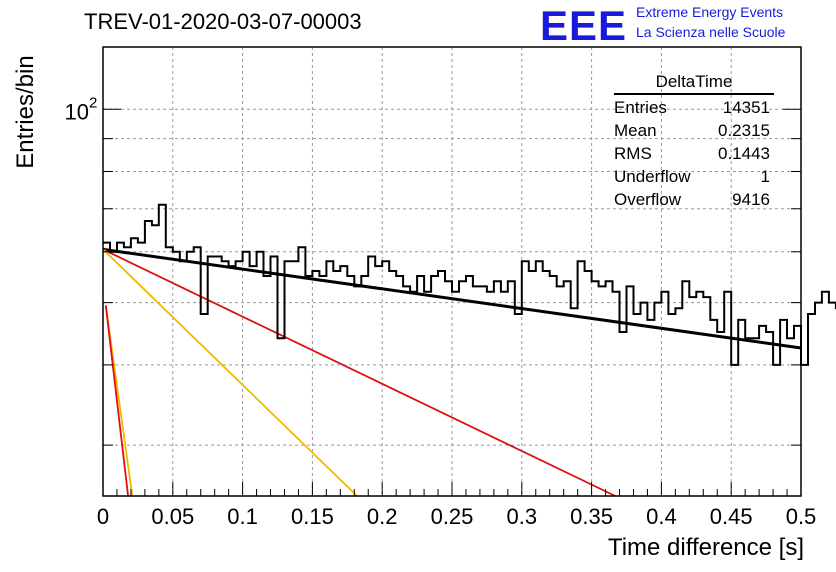 This screenshot has height=572, width=836. What do you see at coordinates (223, 21) in the screenshot?
I see `chart-title: TREV-01-2020-03-07-00003` at bounding box center [223, 21].